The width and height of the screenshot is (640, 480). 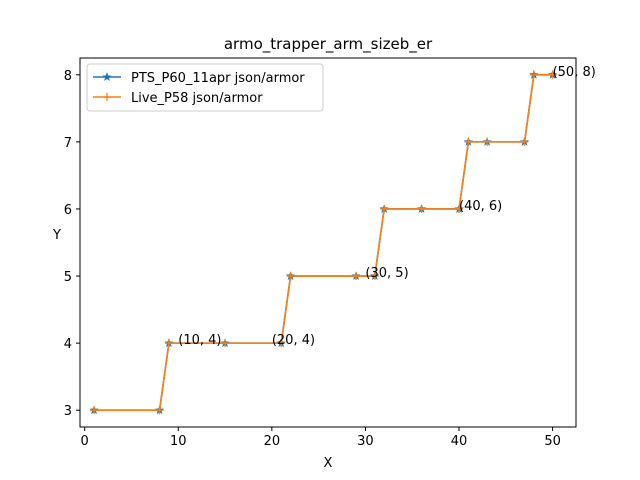 What do you see at coordinates (68, 411) in the screenshot?
I see `y-tick-label: 3` at bounding box center [68, 411].